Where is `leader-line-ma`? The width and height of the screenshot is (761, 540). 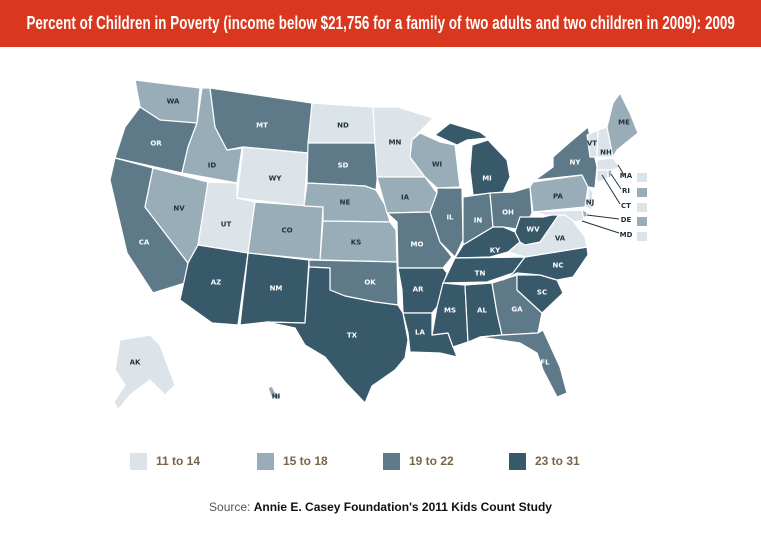 leader-line-ma is located at coordinates (621, 170).